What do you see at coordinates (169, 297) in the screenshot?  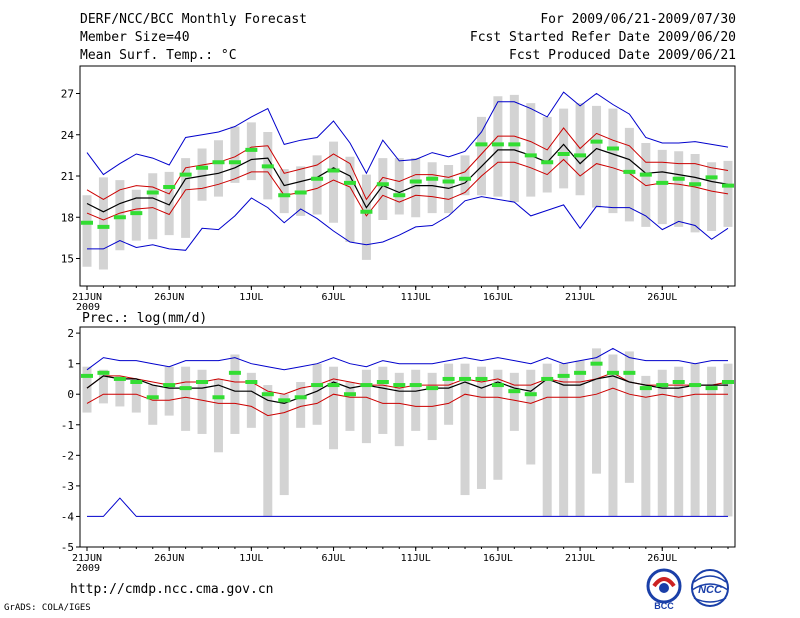 I see `temp-xtick-label: 26JUN` at bounding box center [169, 297].